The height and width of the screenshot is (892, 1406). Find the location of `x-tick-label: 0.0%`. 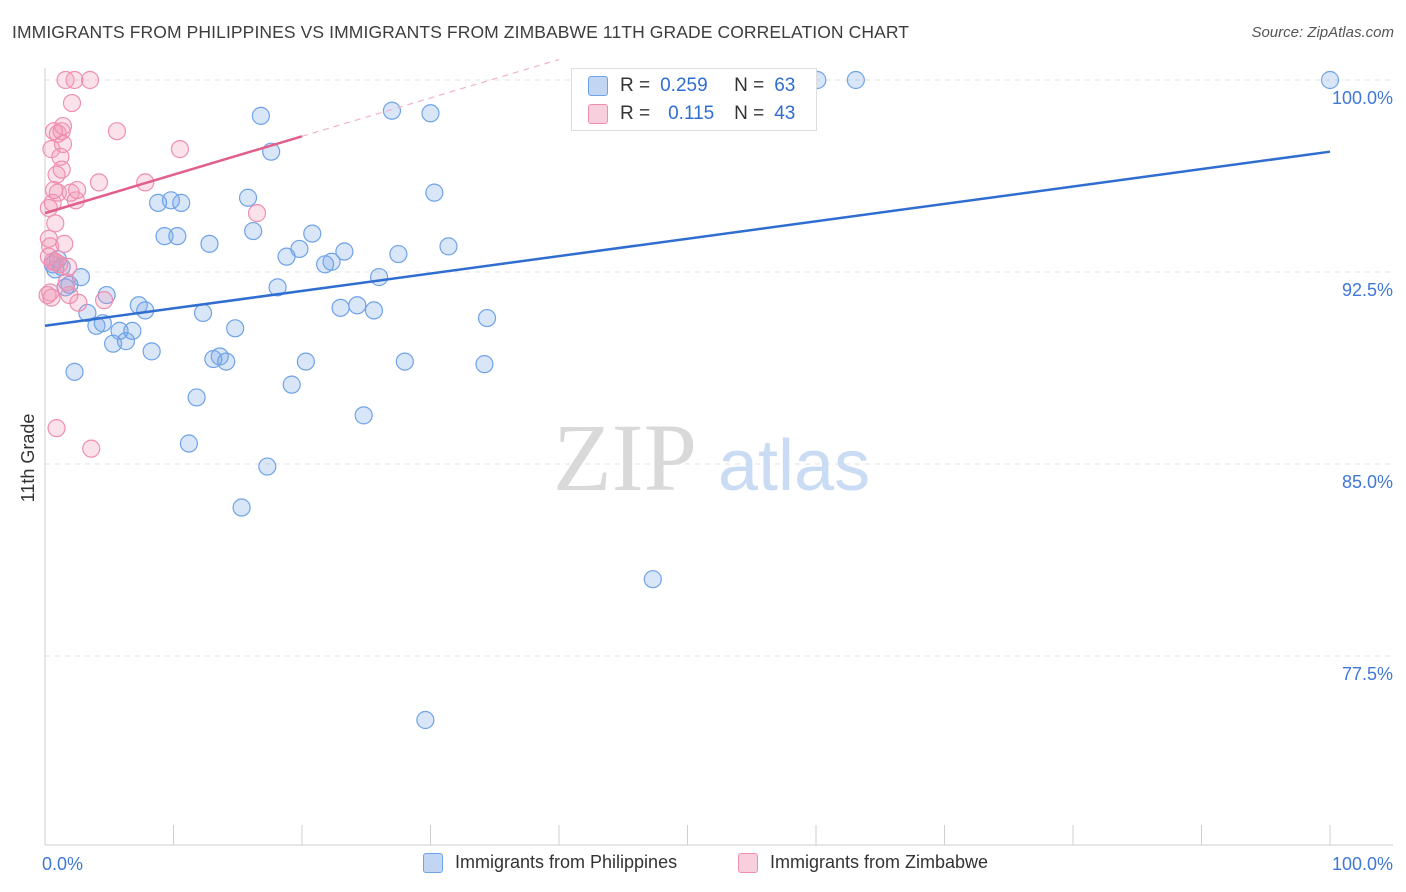

x-tick-label: 0.0% is located at coordinates (62, 864).